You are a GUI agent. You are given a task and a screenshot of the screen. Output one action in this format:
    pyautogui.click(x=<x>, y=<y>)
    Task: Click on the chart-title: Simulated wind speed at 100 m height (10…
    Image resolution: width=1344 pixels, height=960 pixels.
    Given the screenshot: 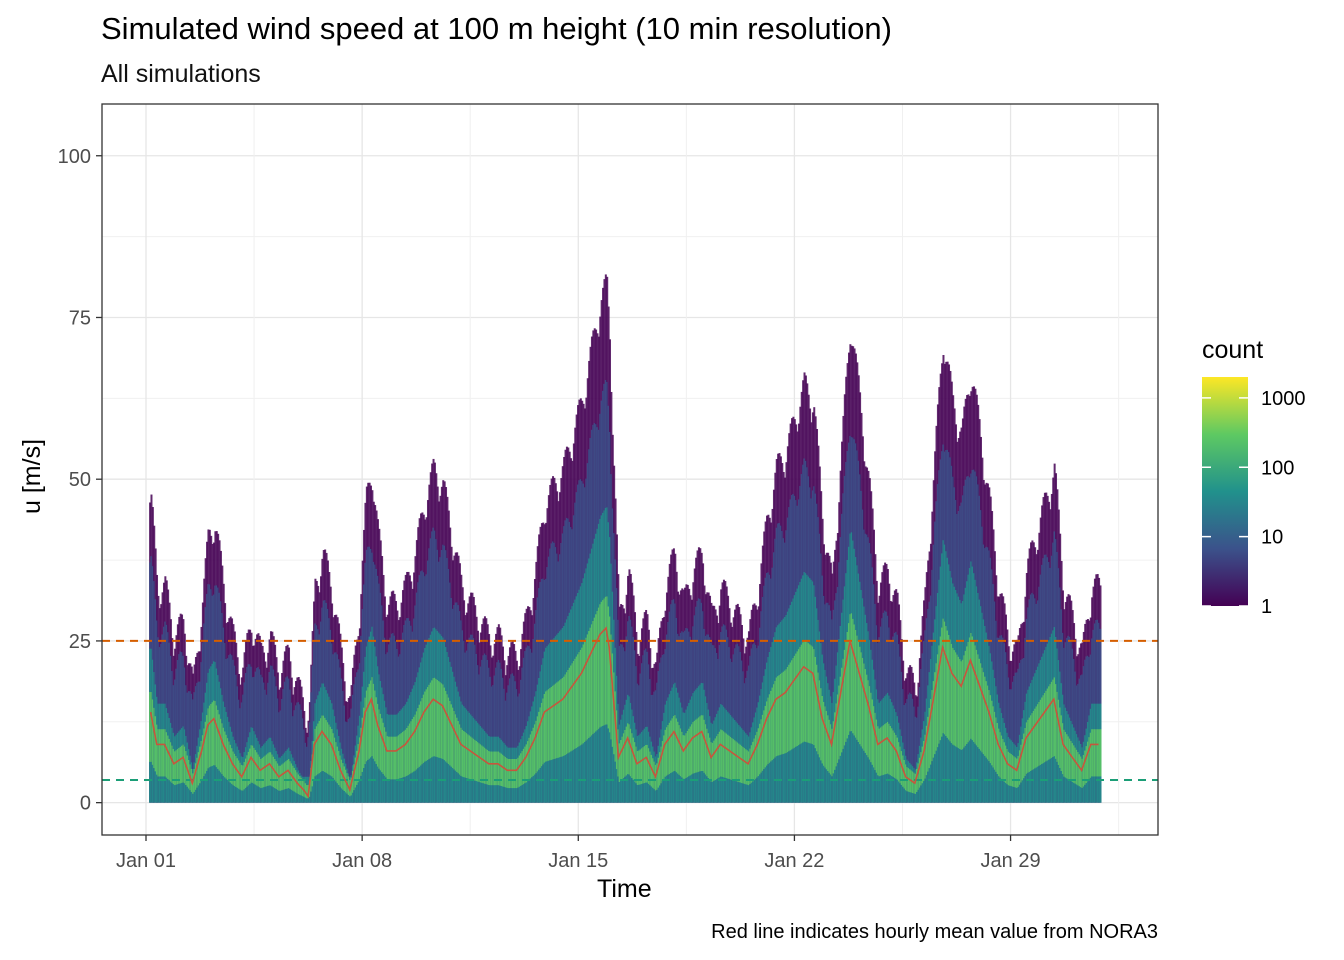 What is the action you would take?
    pyautogui.click(x=496, y=28)
    